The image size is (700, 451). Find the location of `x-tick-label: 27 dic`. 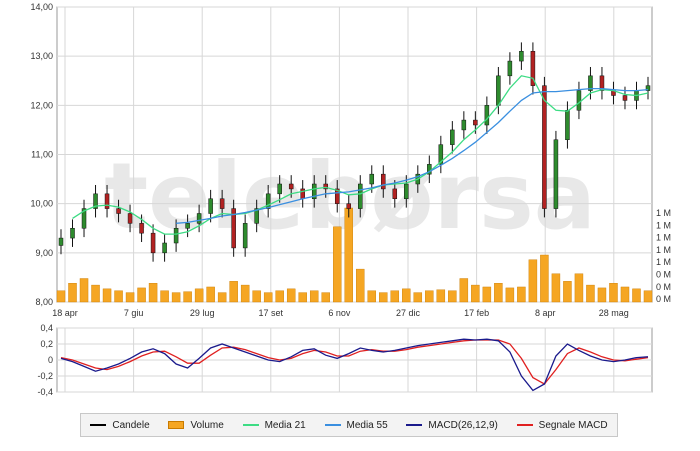

x-tick-label: 27 dic is located at coordinates (408, 313).